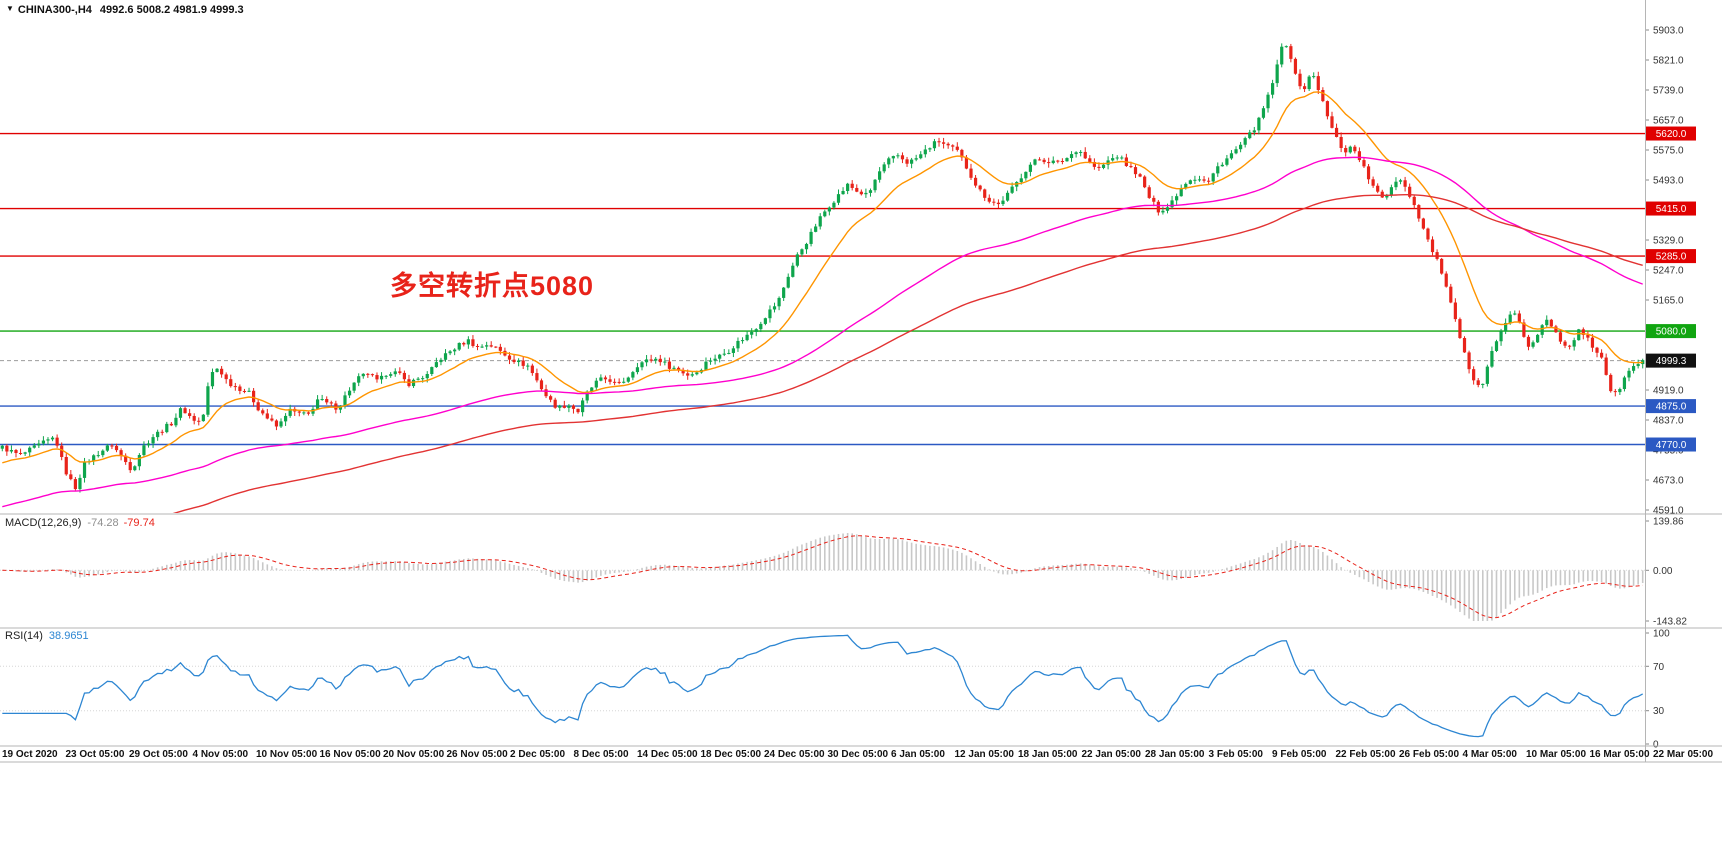 The height and width of the screenshot is (842, 1722). I want to click on svg-text: 8 Dec 05:00, so click(601, 754).